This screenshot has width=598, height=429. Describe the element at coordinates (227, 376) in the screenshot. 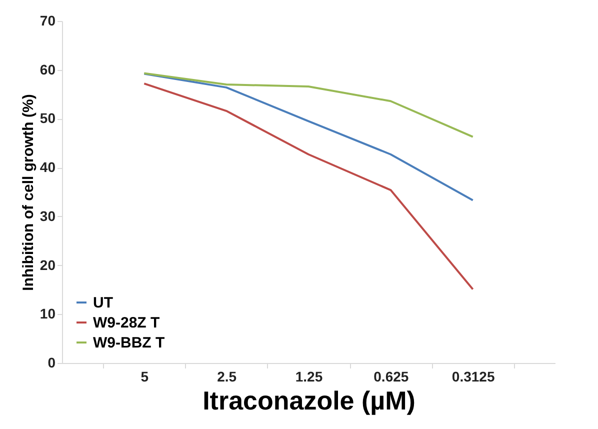

I see `x-tick-label: 2.5` at that location.